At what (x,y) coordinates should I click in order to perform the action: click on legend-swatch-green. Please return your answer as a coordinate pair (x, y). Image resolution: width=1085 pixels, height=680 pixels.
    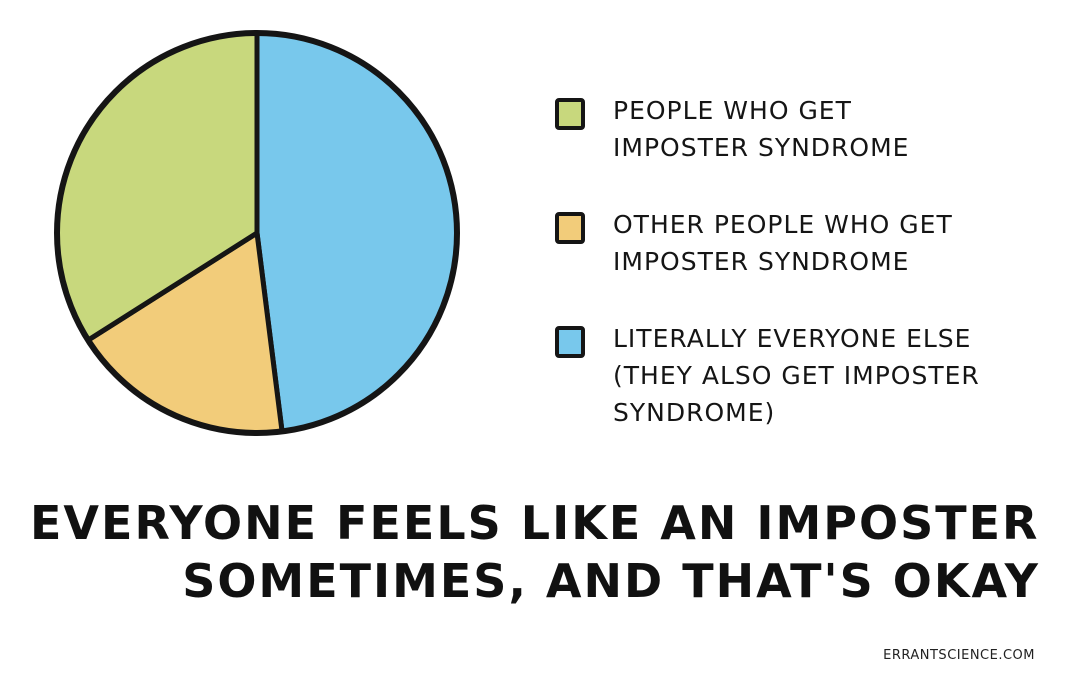
    Looking at the image, I should click on (570, 114).